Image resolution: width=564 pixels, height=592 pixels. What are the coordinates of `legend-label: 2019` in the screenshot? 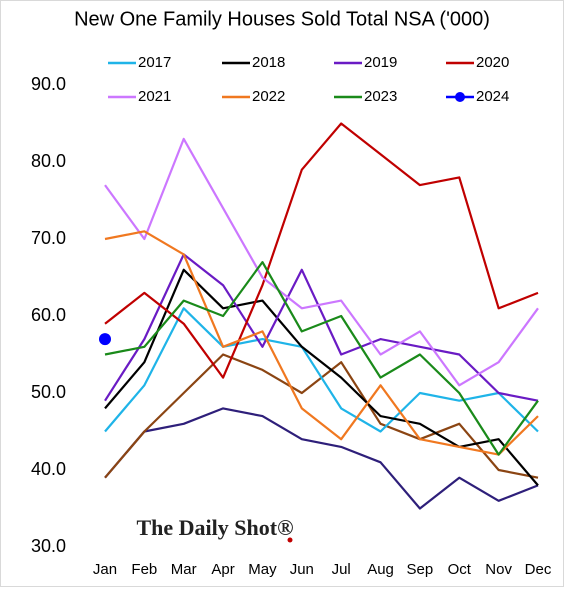 It's located at (380, 62).